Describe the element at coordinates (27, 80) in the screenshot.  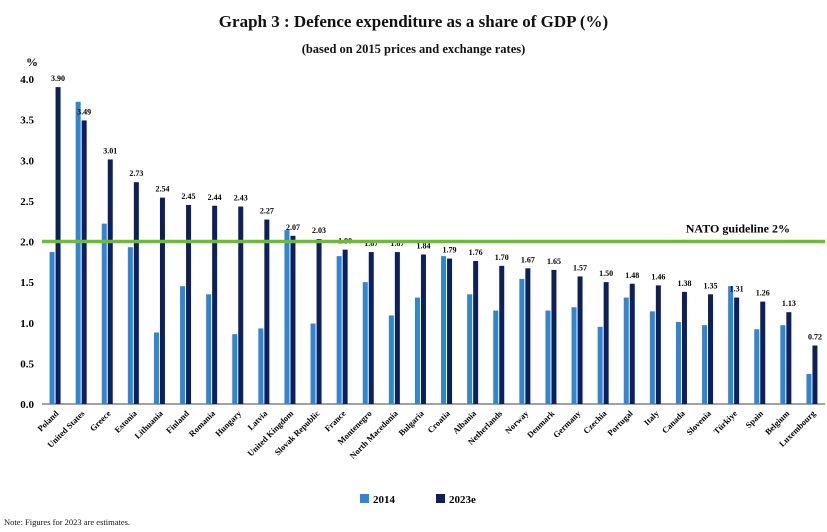
I see `y-tick-label: 4.0` at that location.